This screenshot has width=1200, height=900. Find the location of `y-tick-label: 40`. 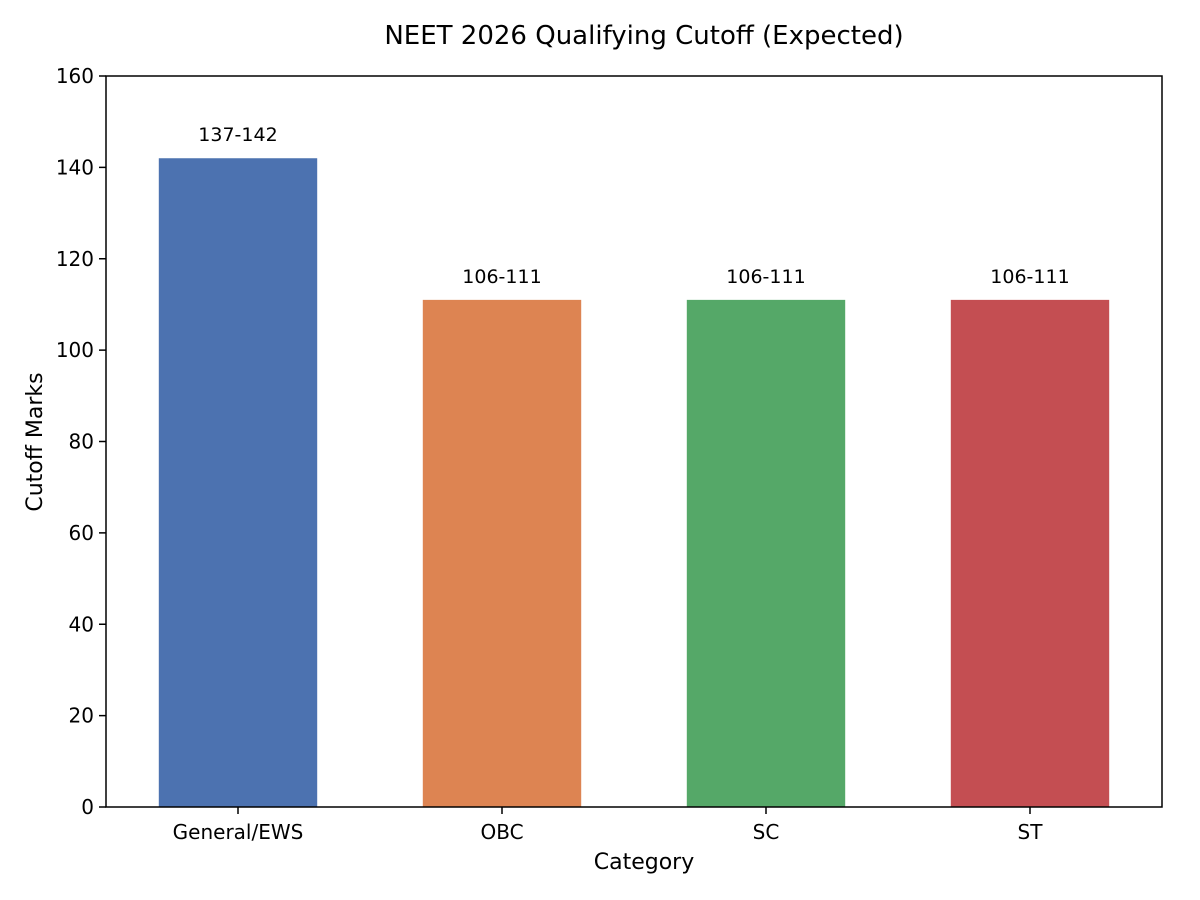

y-tick-label: 40 is located at coordinates (81, 624).